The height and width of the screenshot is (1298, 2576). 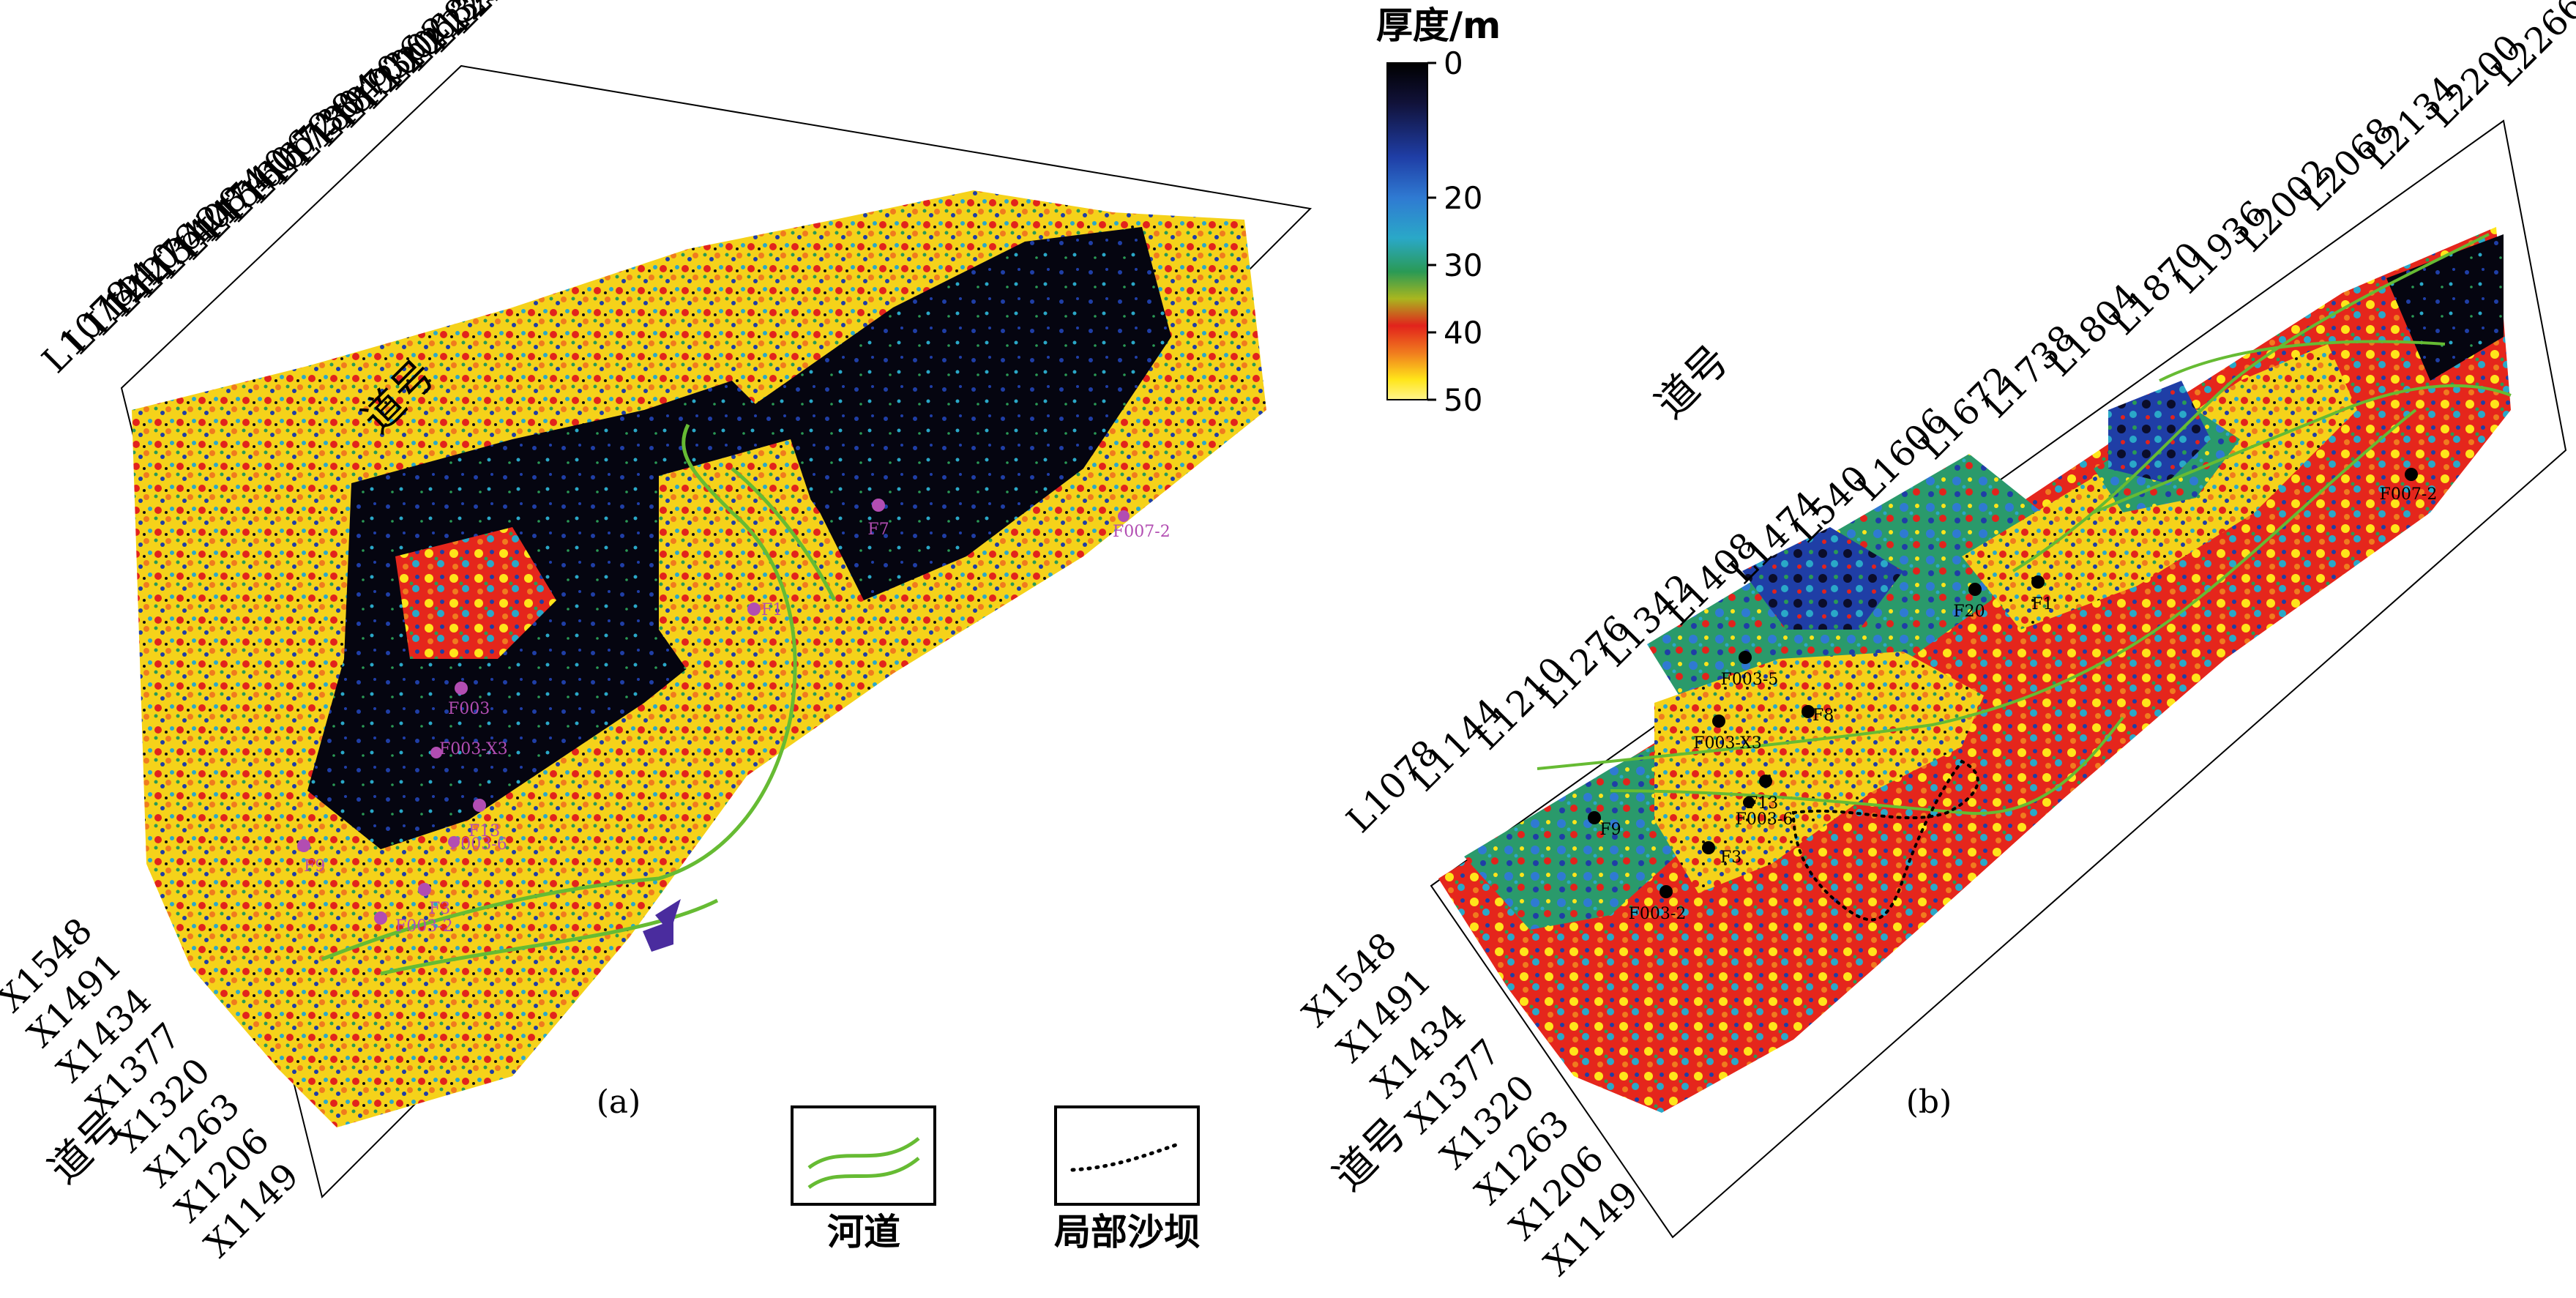 What do you see at coordinates (1370, 1154) in the screenshot?
I see `panel-b-trace-axis-title: 道号` at bounding box center [1370, 1154].